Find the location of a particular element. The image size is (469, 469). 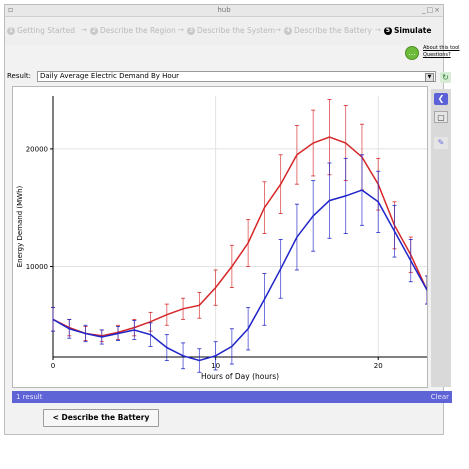

step-getting-started: 1 Getting Started is located at coordinates (41, 30).